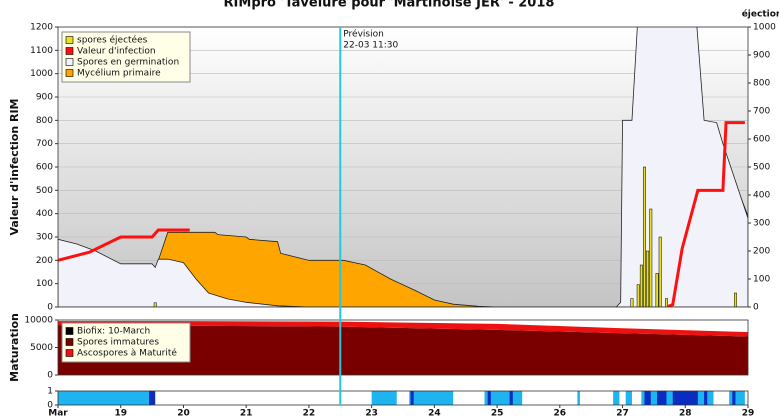  What do you see at coordinates (38, 321) in the screenshot?
I see `y-tick-label: 10000` at bounding box center [38, 321].